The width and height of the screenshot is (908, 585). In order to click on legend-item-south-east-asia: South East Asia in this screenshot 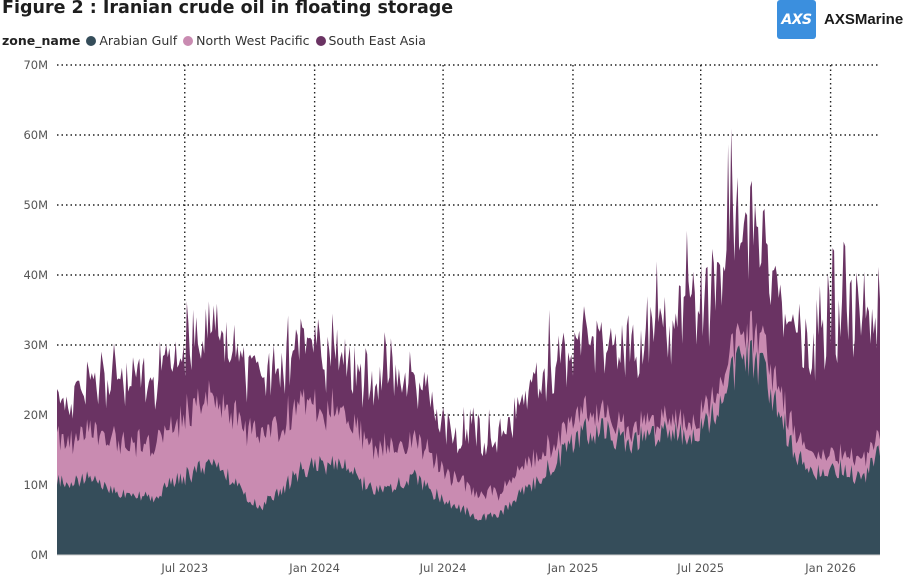, I will do `click(370, 40)`.